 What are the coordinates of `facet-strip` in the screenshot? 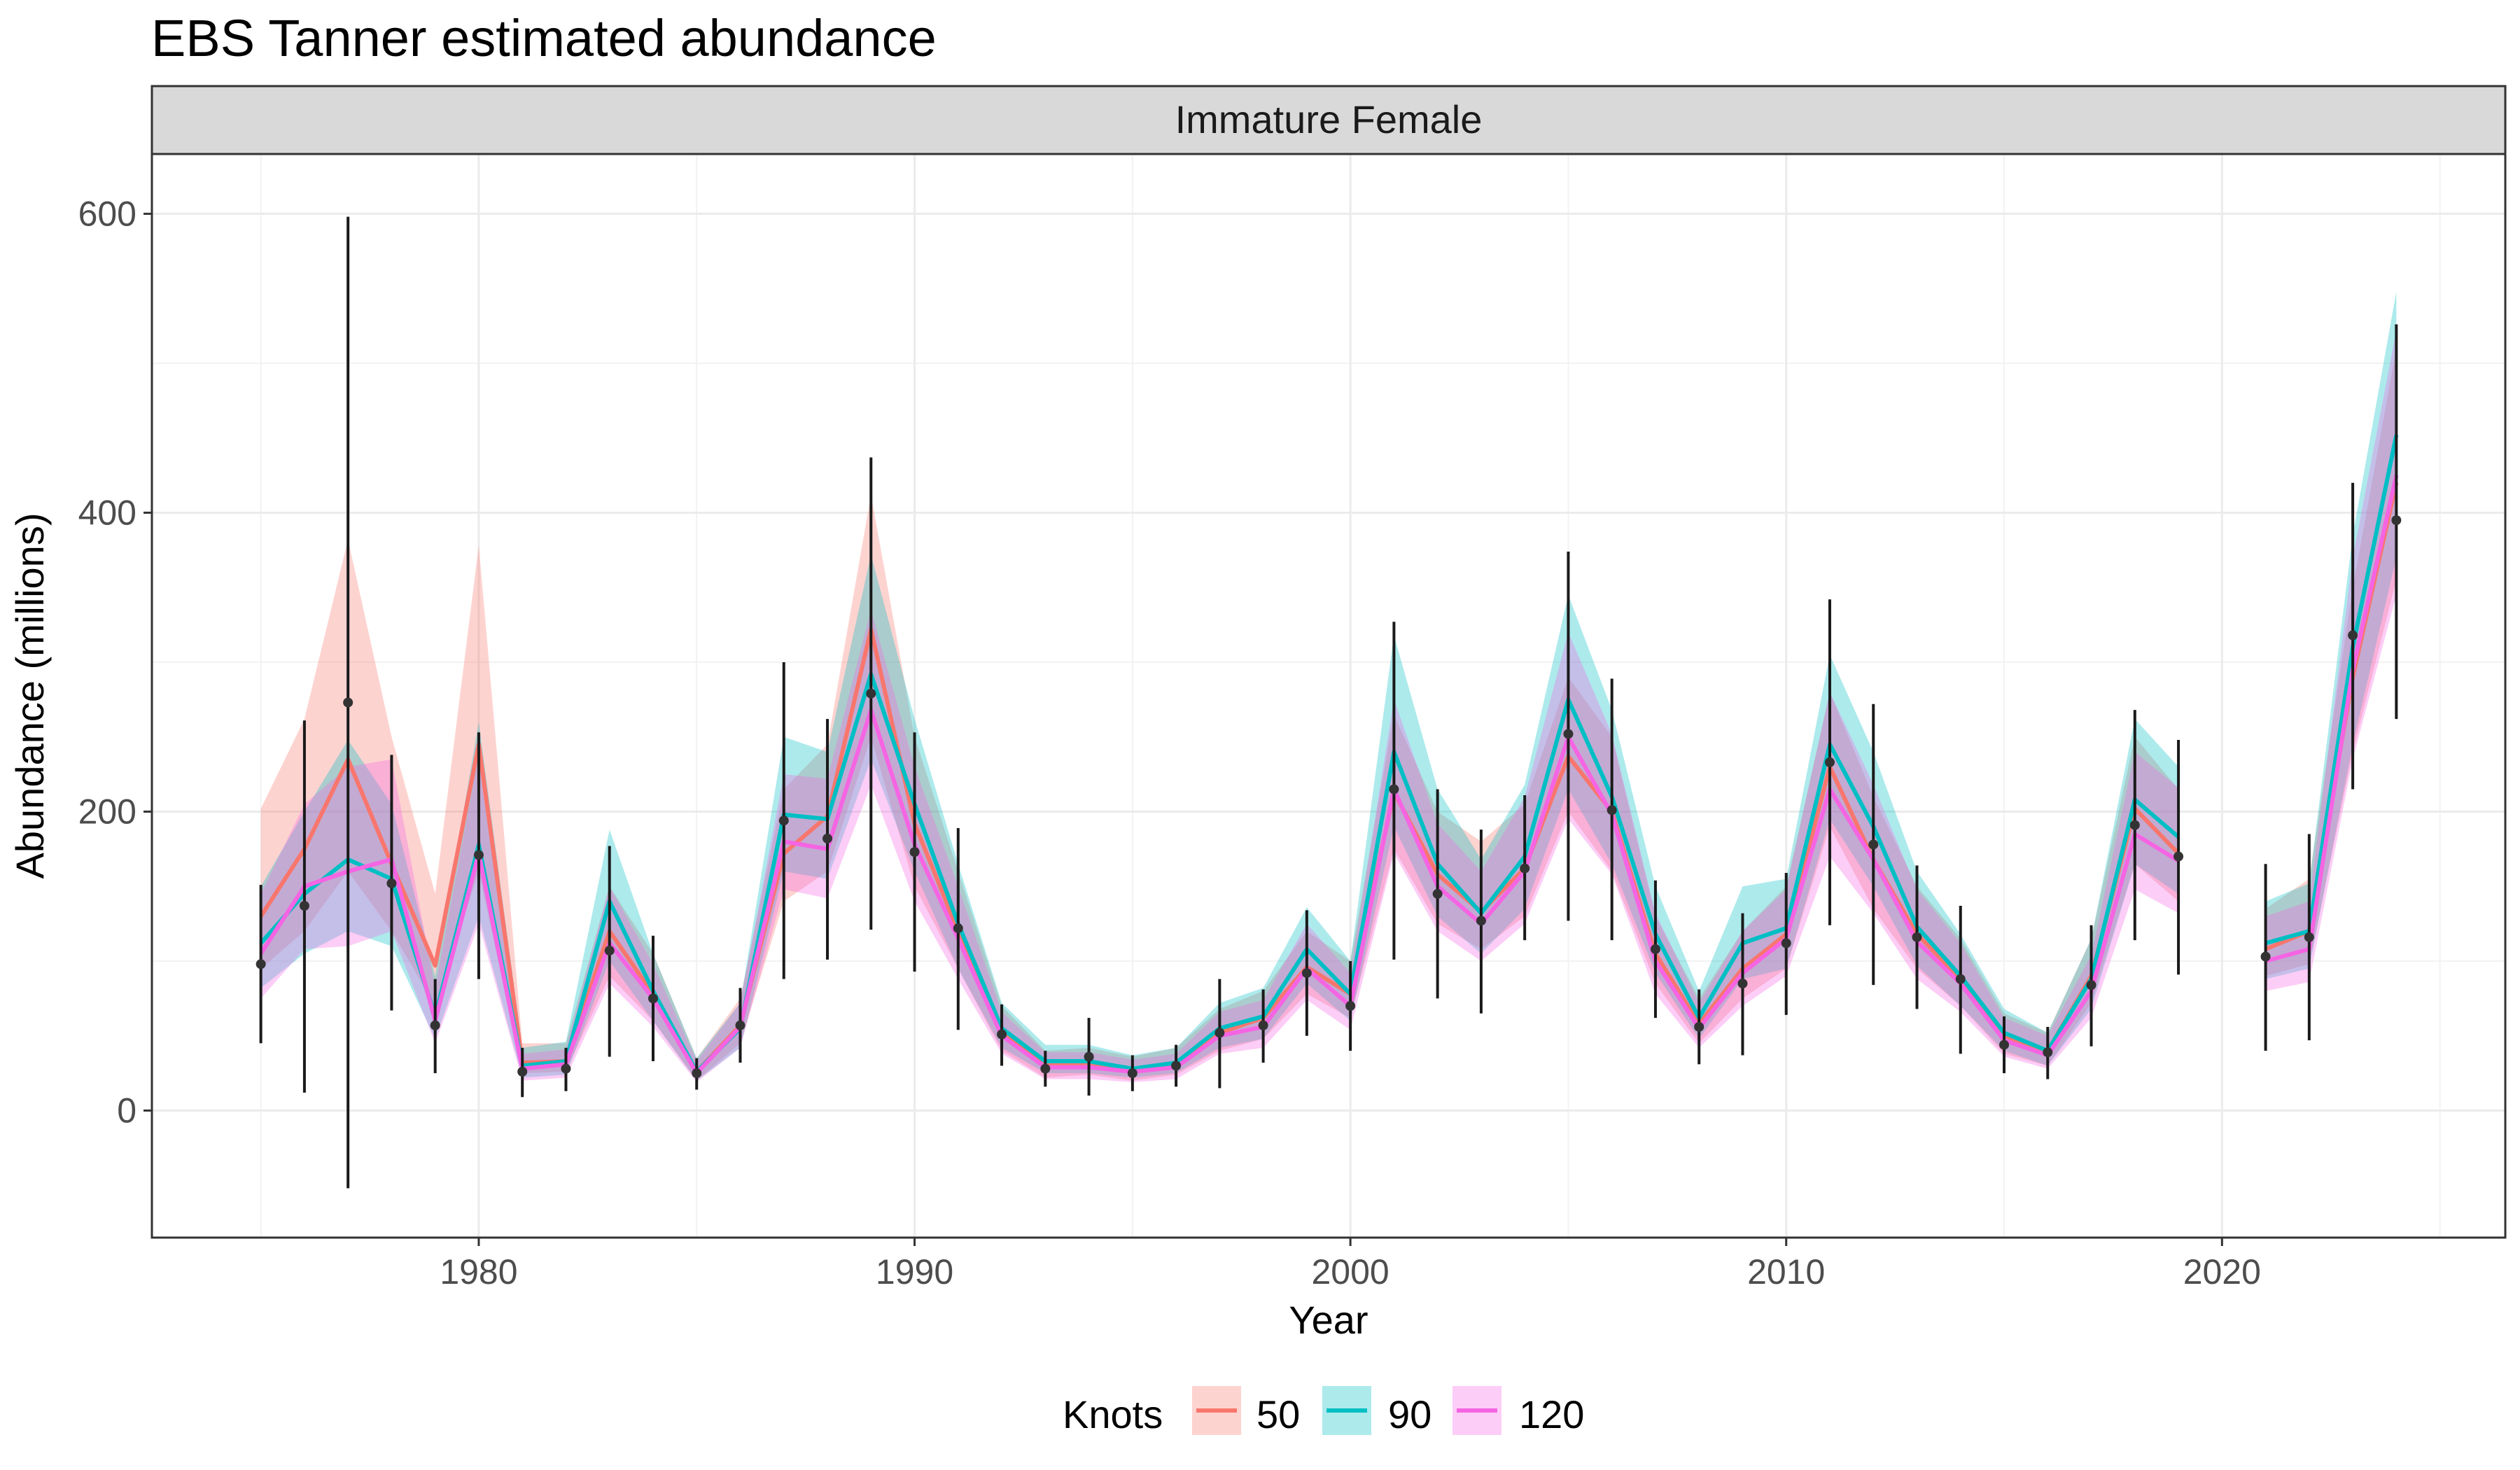 It's located at (1328, 120).